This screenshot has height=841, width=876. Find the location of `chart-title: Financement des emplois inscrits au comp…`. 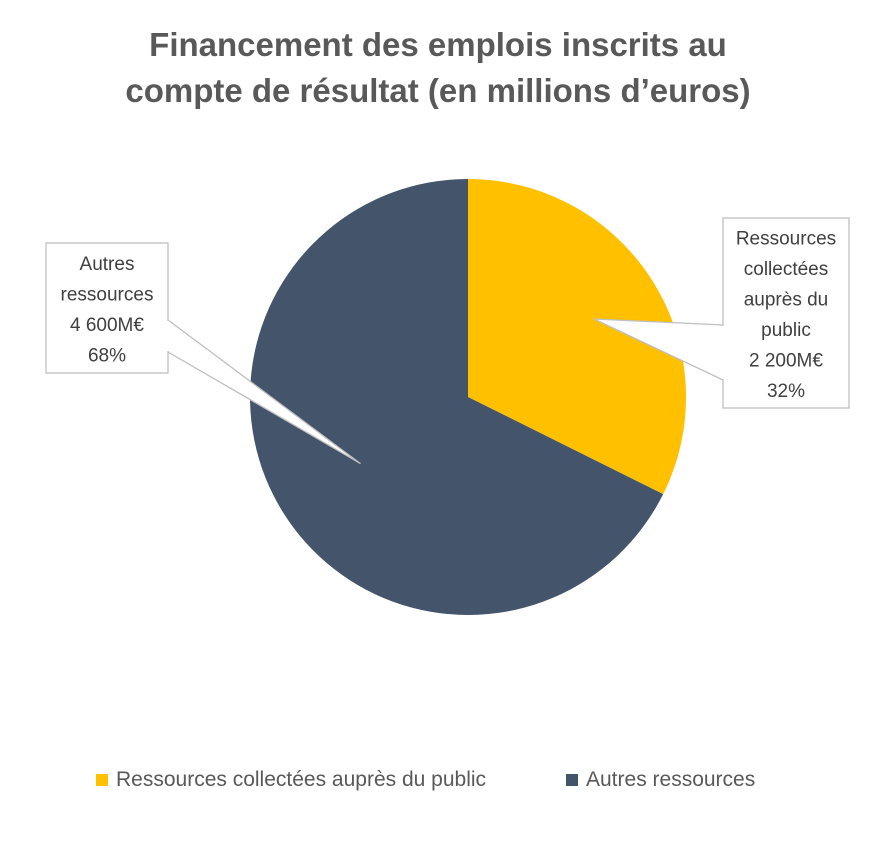

chart-title: Financement des emplois inscrits au comp… is located at coordinates (438, 68).